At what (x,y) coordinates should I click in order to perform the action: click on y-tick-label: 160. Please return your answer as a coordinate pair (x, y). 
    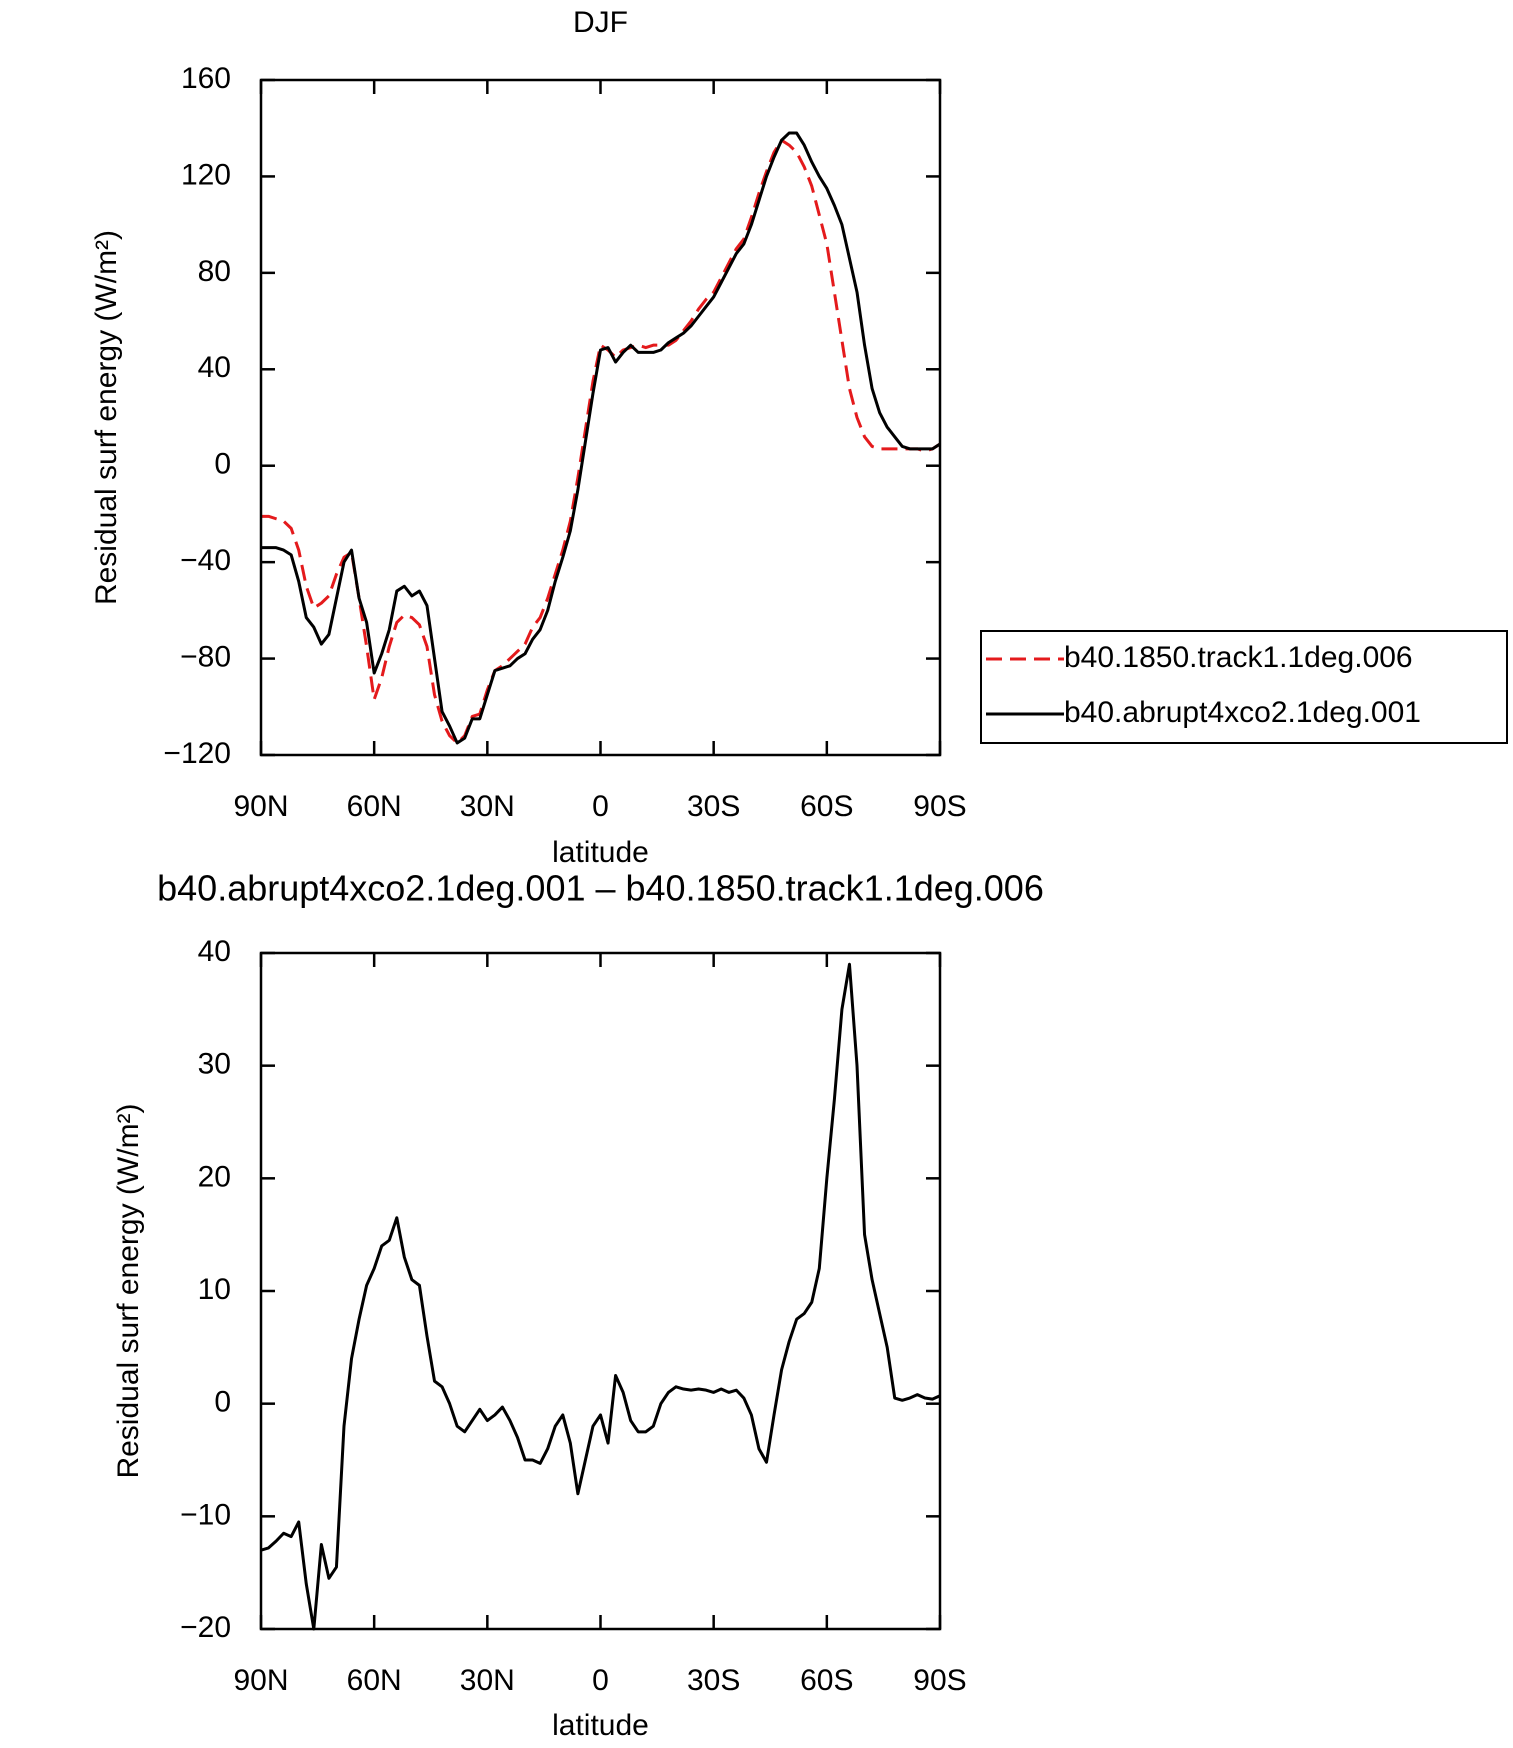
    Looking at the image, I should click on (206, 78).